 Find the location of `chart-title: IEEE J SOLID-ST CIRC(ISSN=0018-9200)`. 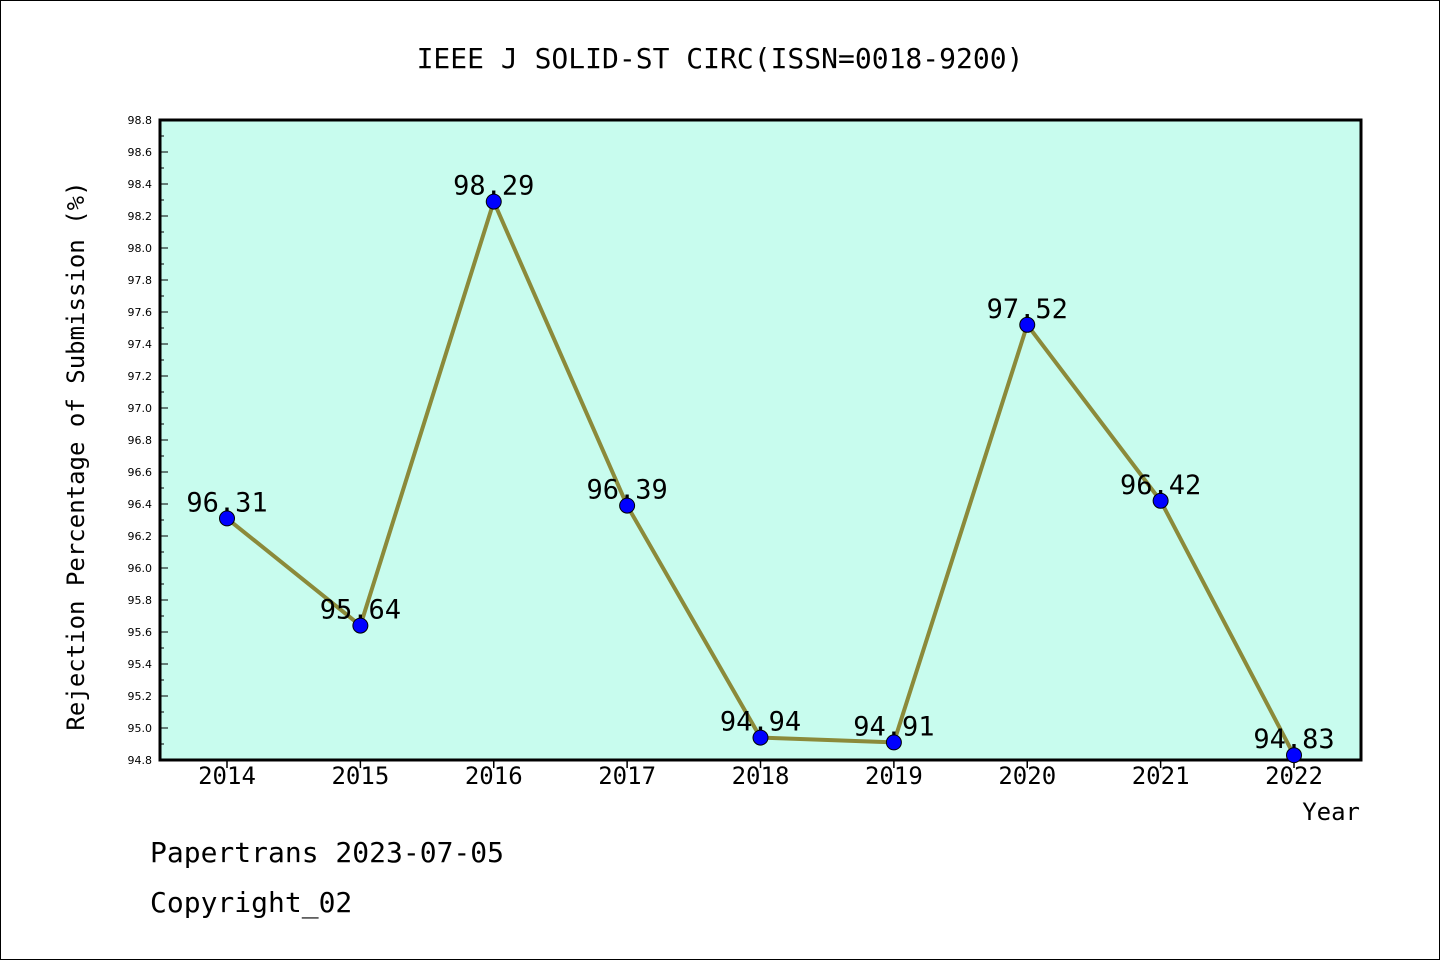

chart-title: IEEE J SOLID-ST CIRC(ISSN=0018-9200) is located at coordinates (720, 58).